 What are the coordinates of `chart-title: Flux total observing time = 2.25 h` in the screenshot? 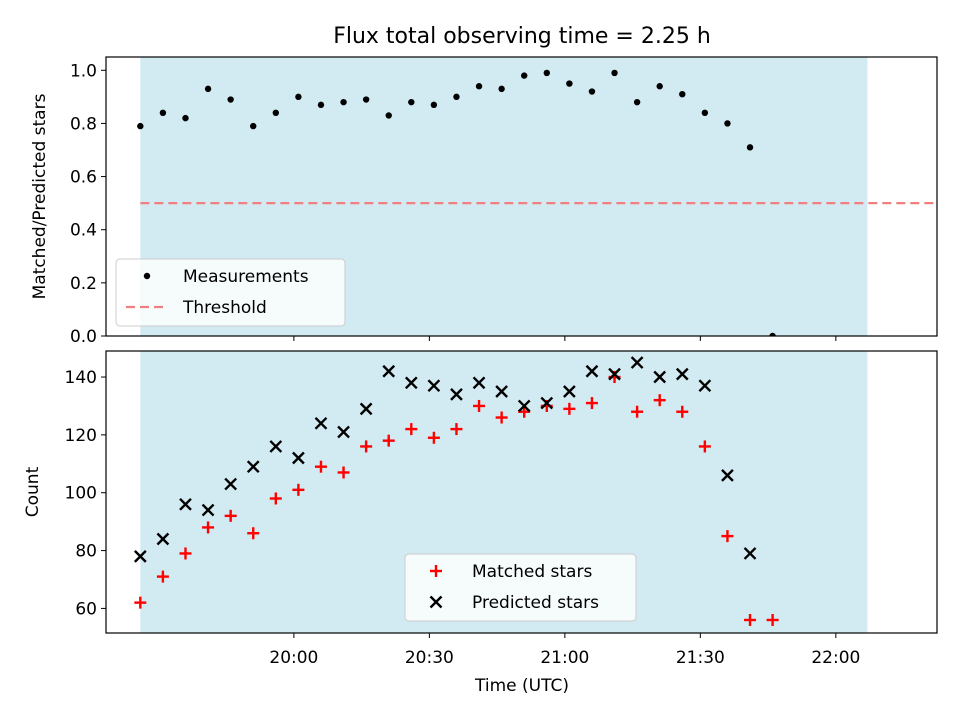 It's located at (522, 36).